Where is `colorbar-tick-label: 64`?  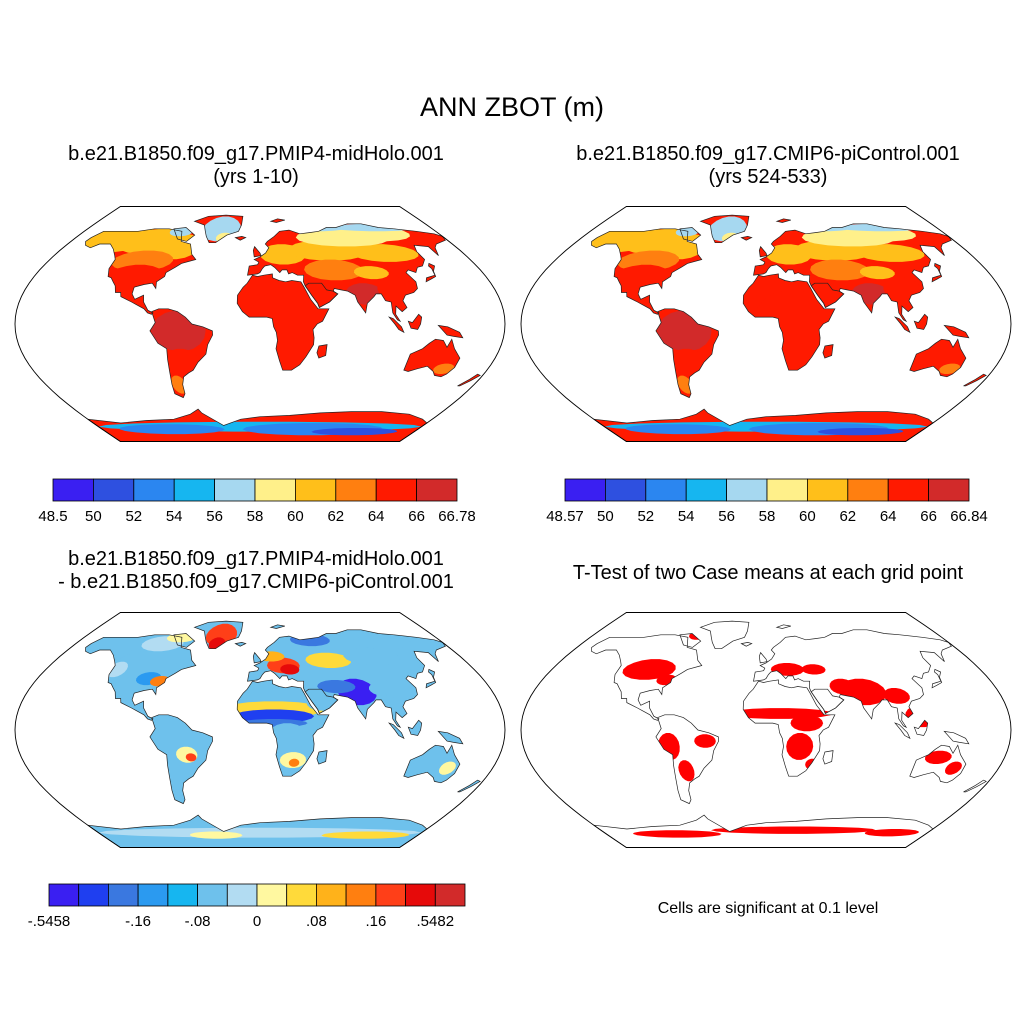 colorbar-tick-label: 64 is located at coordinates (376, 516).